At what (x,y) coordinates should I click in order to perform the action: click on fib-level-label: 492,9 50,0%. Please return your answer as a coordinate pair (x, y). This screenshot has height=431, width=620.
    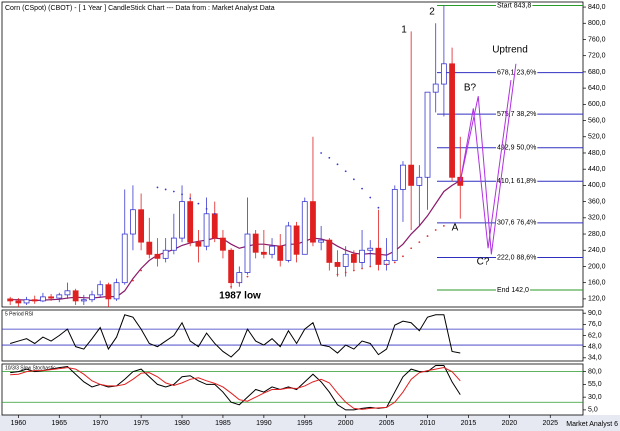
    Looking at the image, I should click on (516, 148).